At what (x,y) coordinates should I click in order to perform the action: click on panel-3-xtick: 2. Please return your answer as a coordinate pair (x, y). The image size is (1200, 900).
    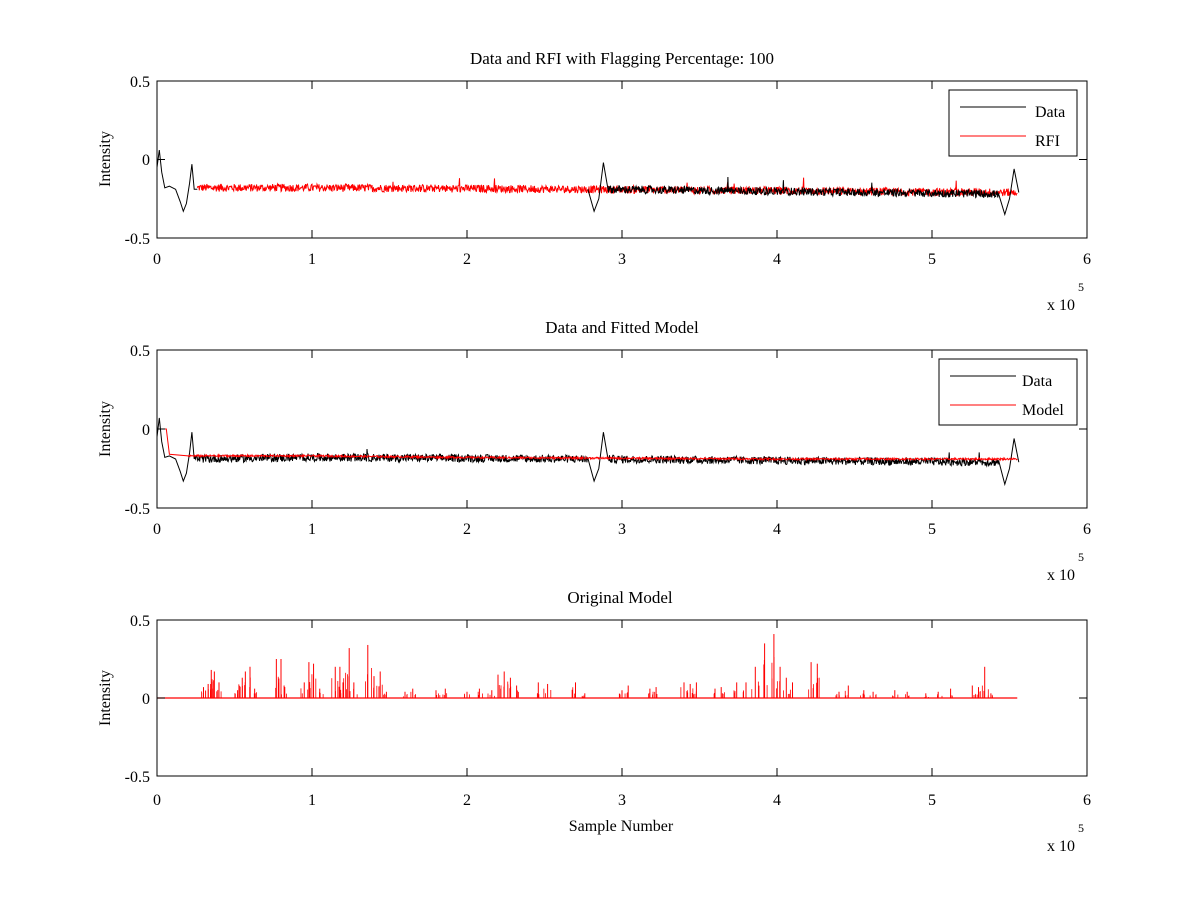
    Looking at the image, I should click on (467, 800).